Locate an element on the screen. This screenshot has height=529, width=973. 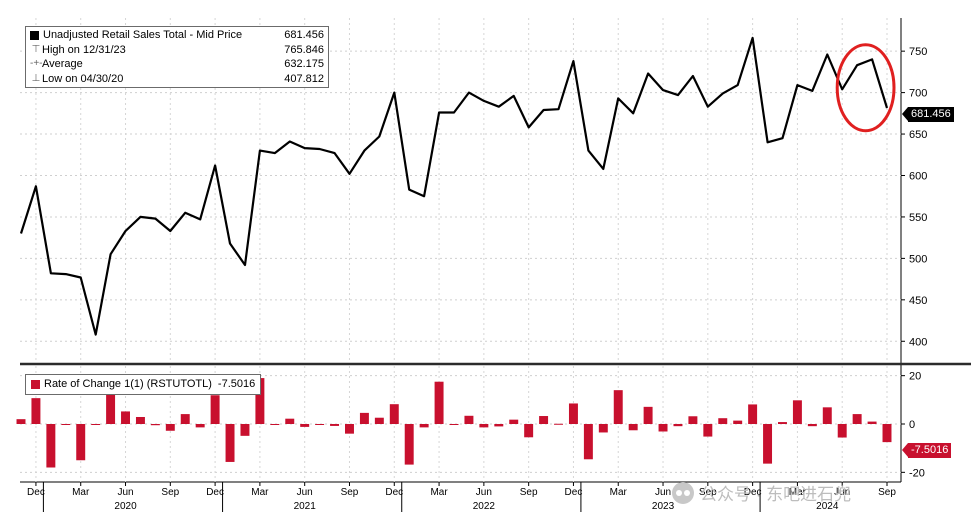
x-year-label: 2022 is located at coordinates (484, 506).